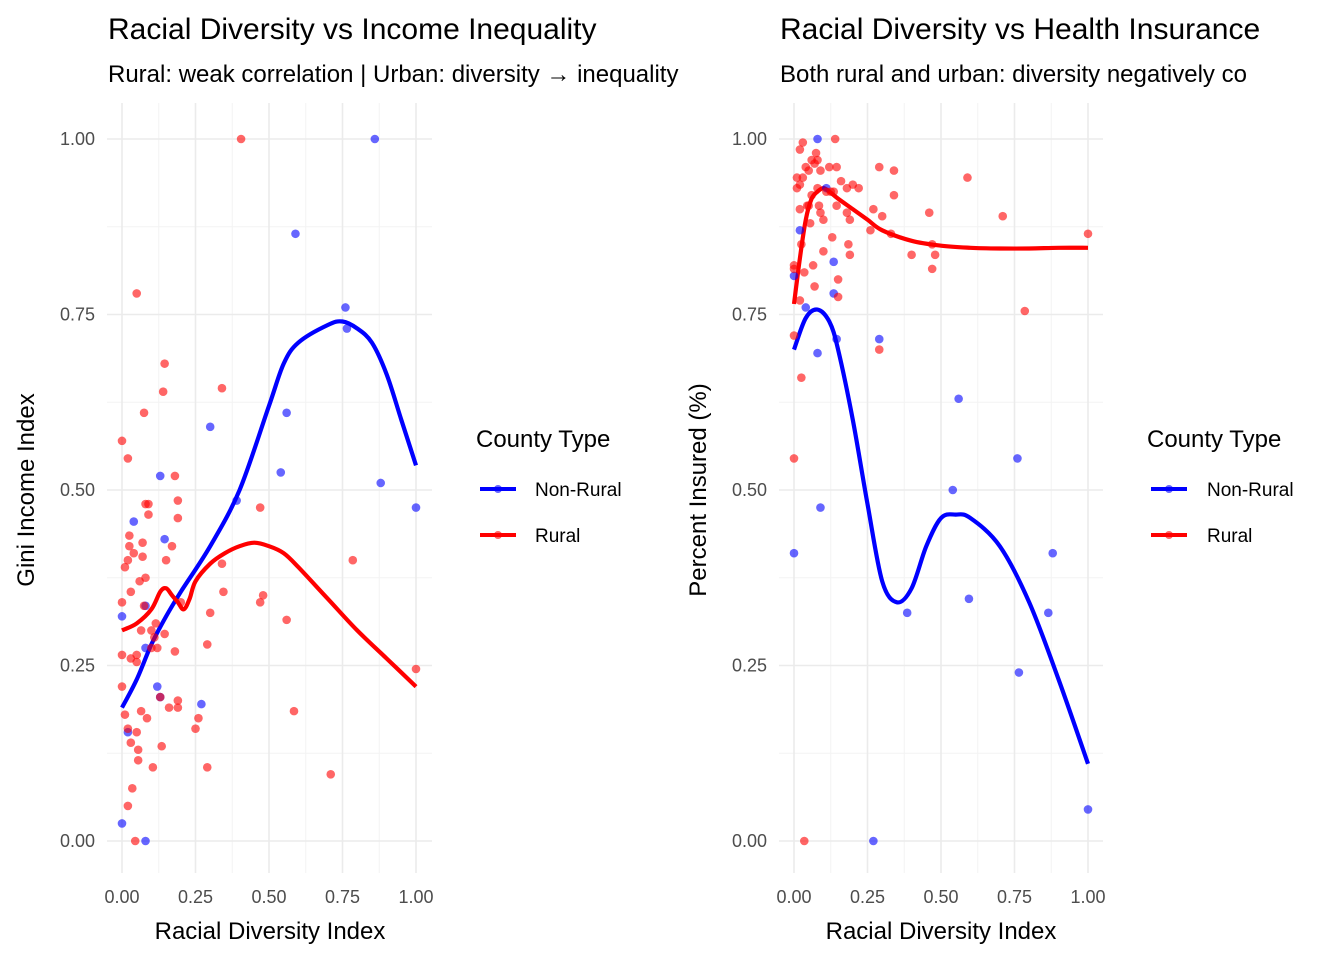 The width and height of the screenshot is (1344, 960). What do you see at coordinates (941, 931) in the screenshot?
I see `x-axis-label: Racial Diversity Index` at bounding box center [941, 931].